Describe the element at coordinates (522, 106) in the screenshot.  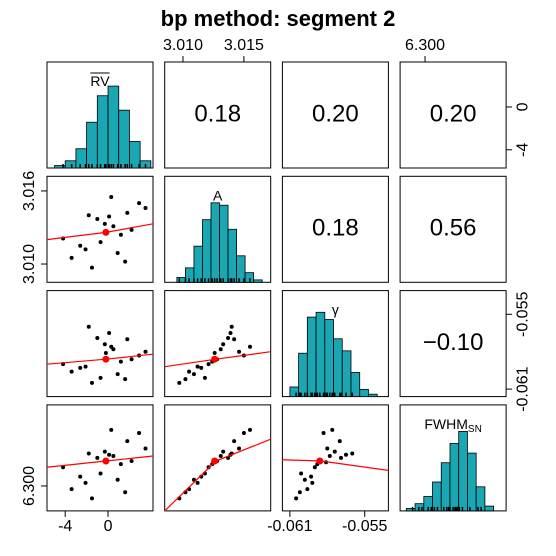
I see `y-tick-label: 0` at that location.